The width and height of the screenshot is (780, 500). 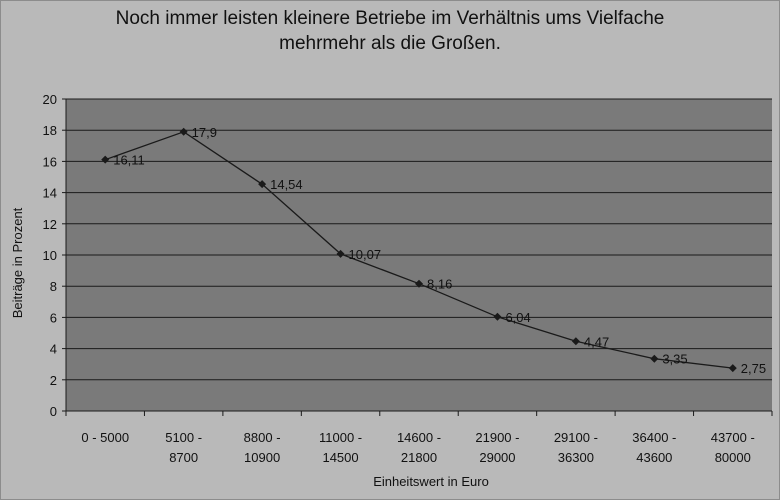 I want to click on y-tick-label: 6, so click(x=53, y=317).